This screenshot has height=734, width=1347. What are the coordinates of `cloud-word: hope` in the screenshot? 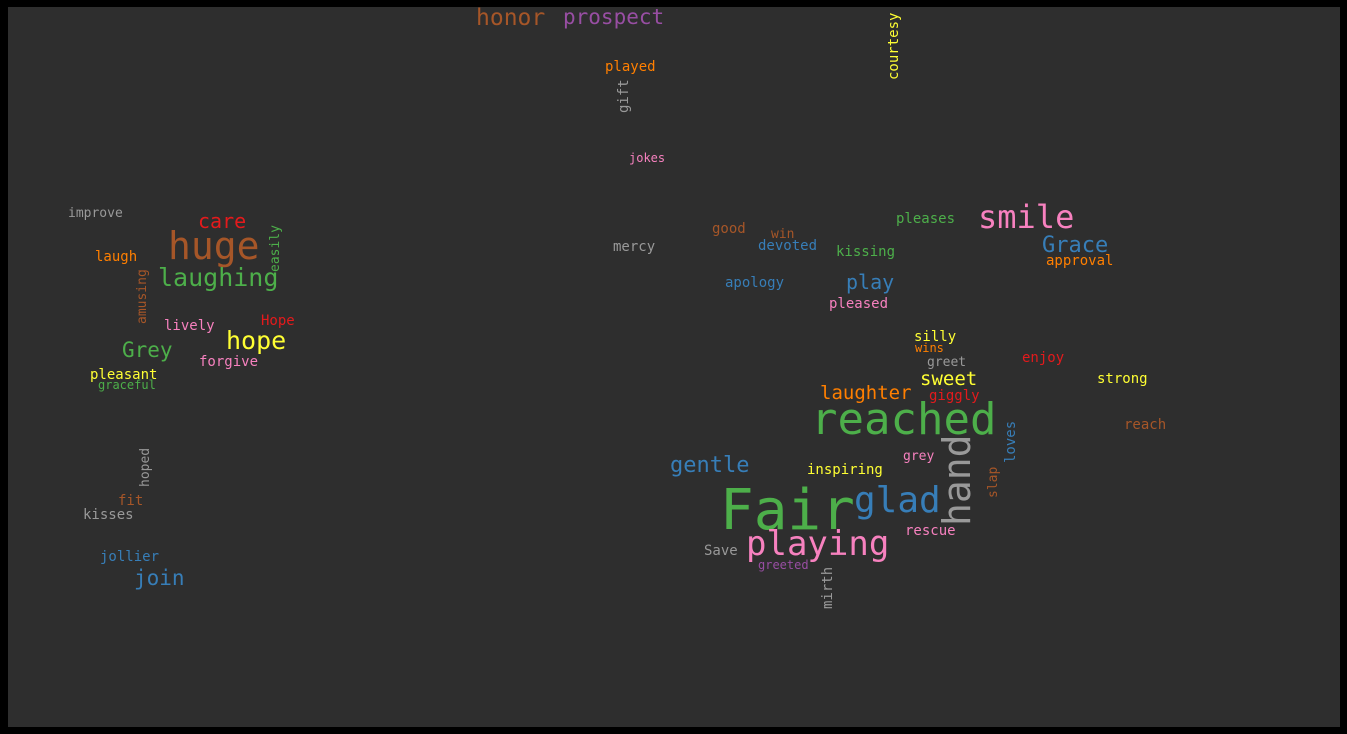 It's located at (256, 340).